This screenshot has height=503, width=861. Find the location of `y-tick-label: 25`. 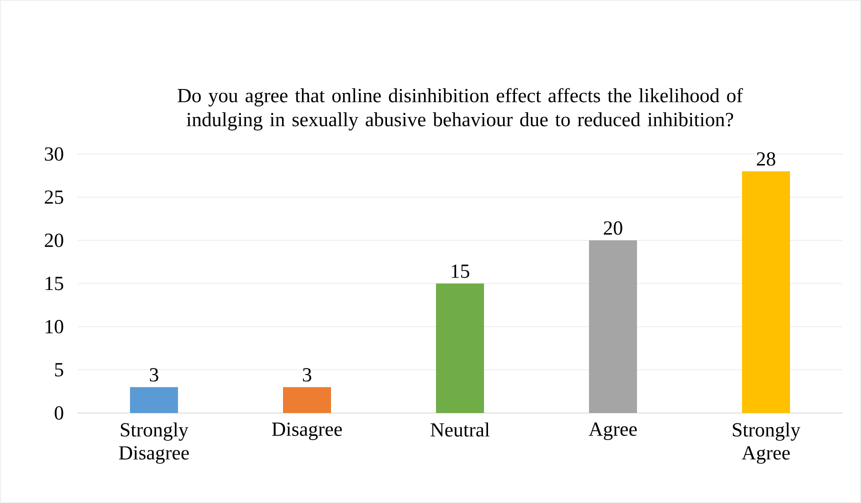

y-tick-label: 25 is located at coordinates (54, 197).